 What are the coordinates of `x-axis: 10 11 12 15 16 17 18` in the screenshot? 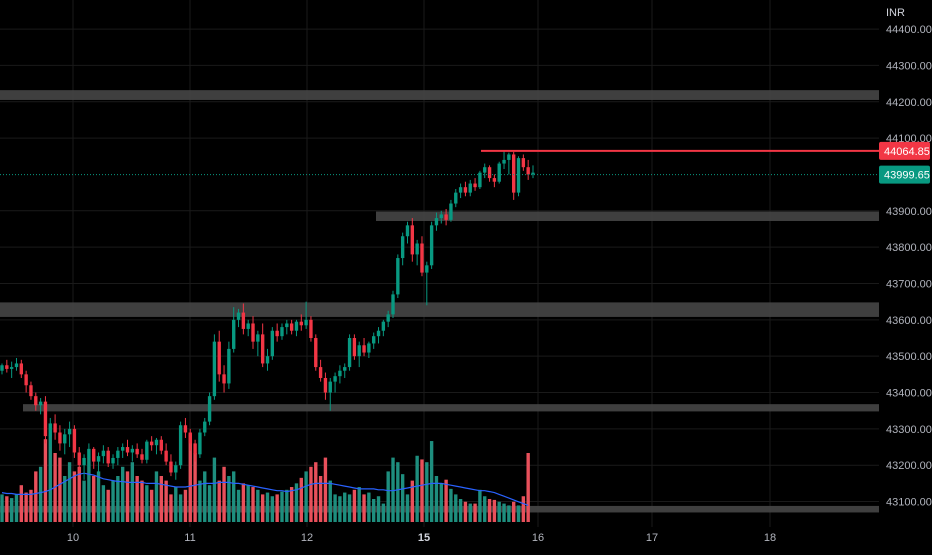 It's located at (421, 538).